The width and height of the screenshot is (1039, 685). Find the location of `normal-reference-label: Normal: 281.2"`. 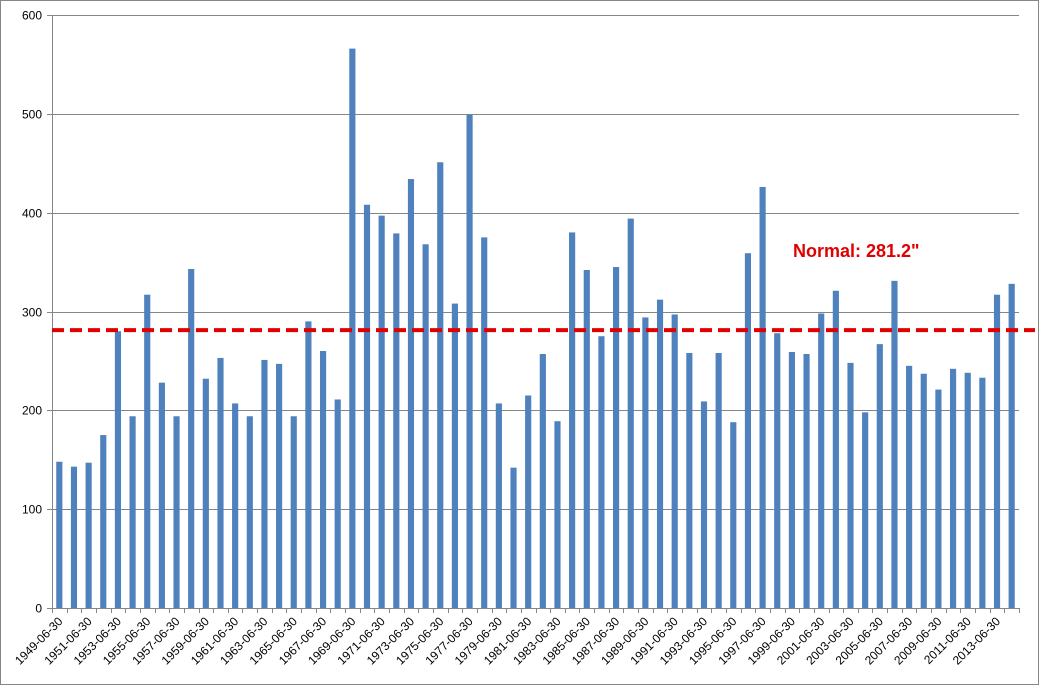

normal-reference-label: Normal: 281.2" is located at coordinates (856, 251).